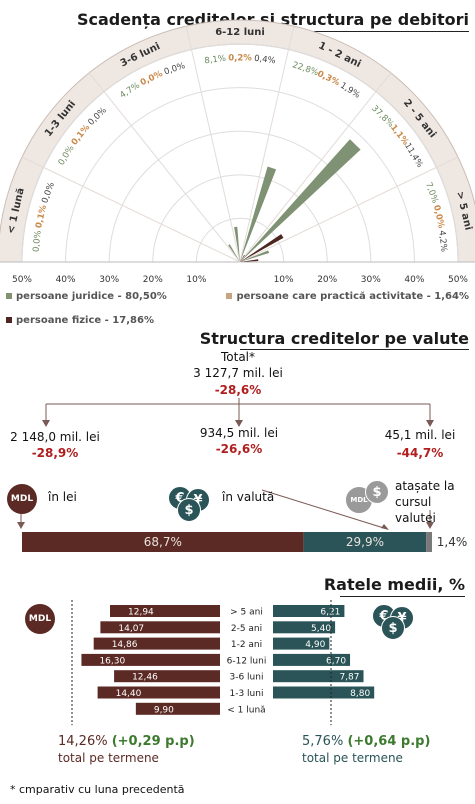  Describe the element at coordinates (62, 497) in the screenshot. I see `lei-label: în lei` at that location.